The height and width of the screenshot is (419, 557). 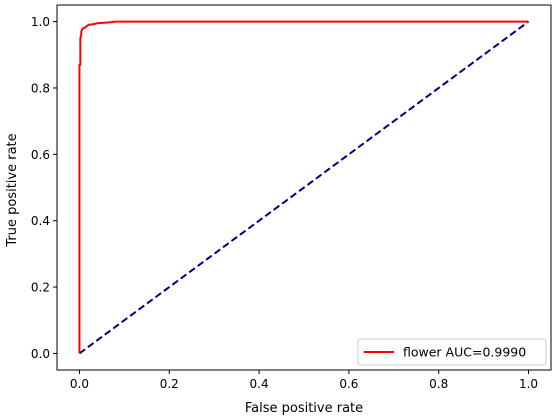 I want to click on legend: flower AUC=0.9990, so click(x=452, y=352).